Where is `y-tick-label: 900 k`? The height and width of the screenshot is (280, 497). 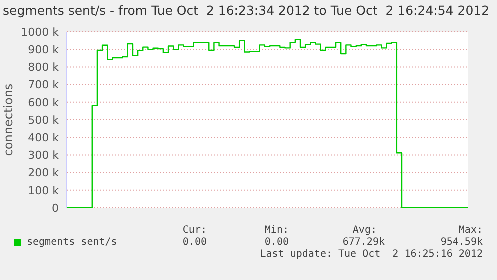
y-tick-label: 900 k is located at coordinates (44, 50).